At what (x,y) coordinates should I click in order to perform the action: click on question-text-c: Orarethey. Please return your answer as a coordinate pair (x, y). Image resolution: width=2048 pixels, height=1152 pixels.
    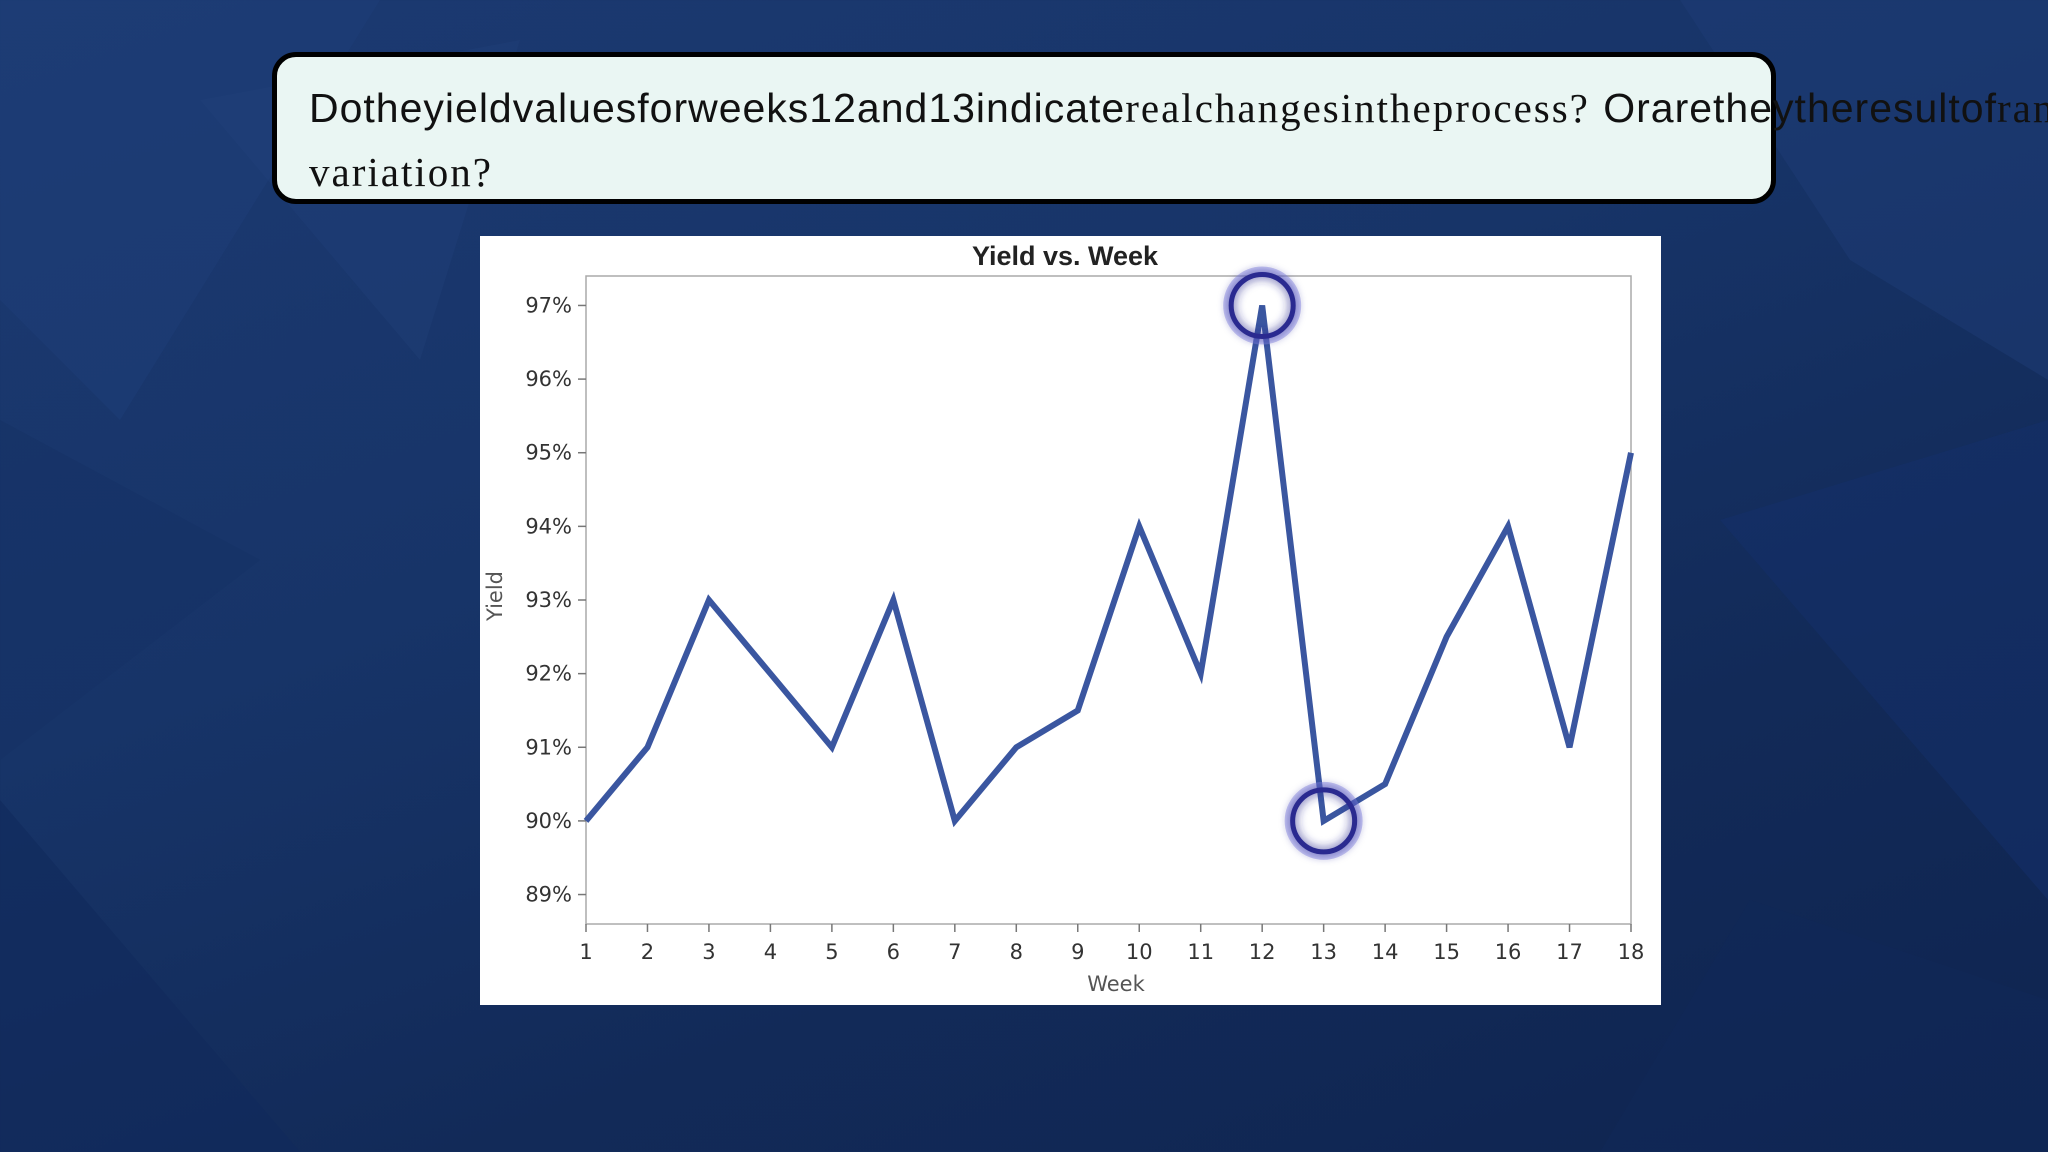
    Looking at the image, I should click on (1699, 108).